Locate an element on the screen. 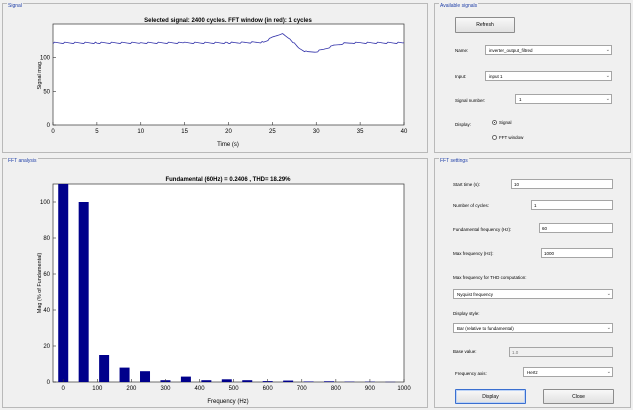 The image size is (633, 410). signal-xlabel: Time (s) is located at coordinates (228, 145).